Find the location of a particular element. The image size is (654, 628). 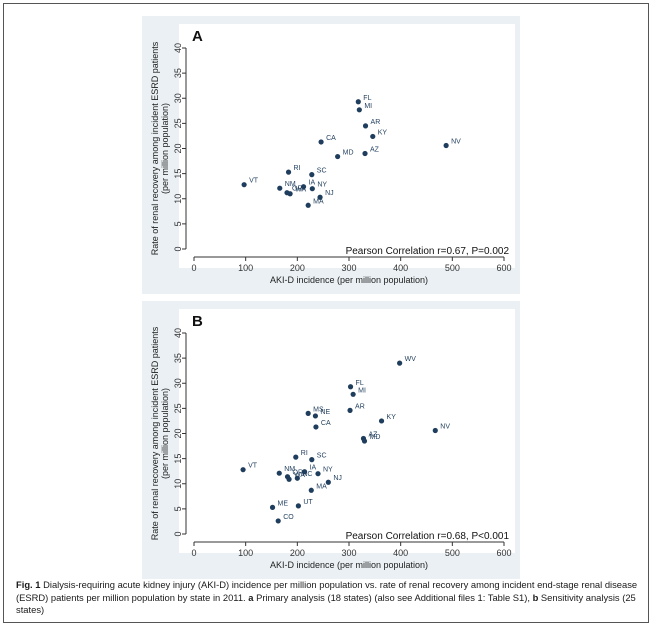

point-label: NC is located at coordinates (307, 474).